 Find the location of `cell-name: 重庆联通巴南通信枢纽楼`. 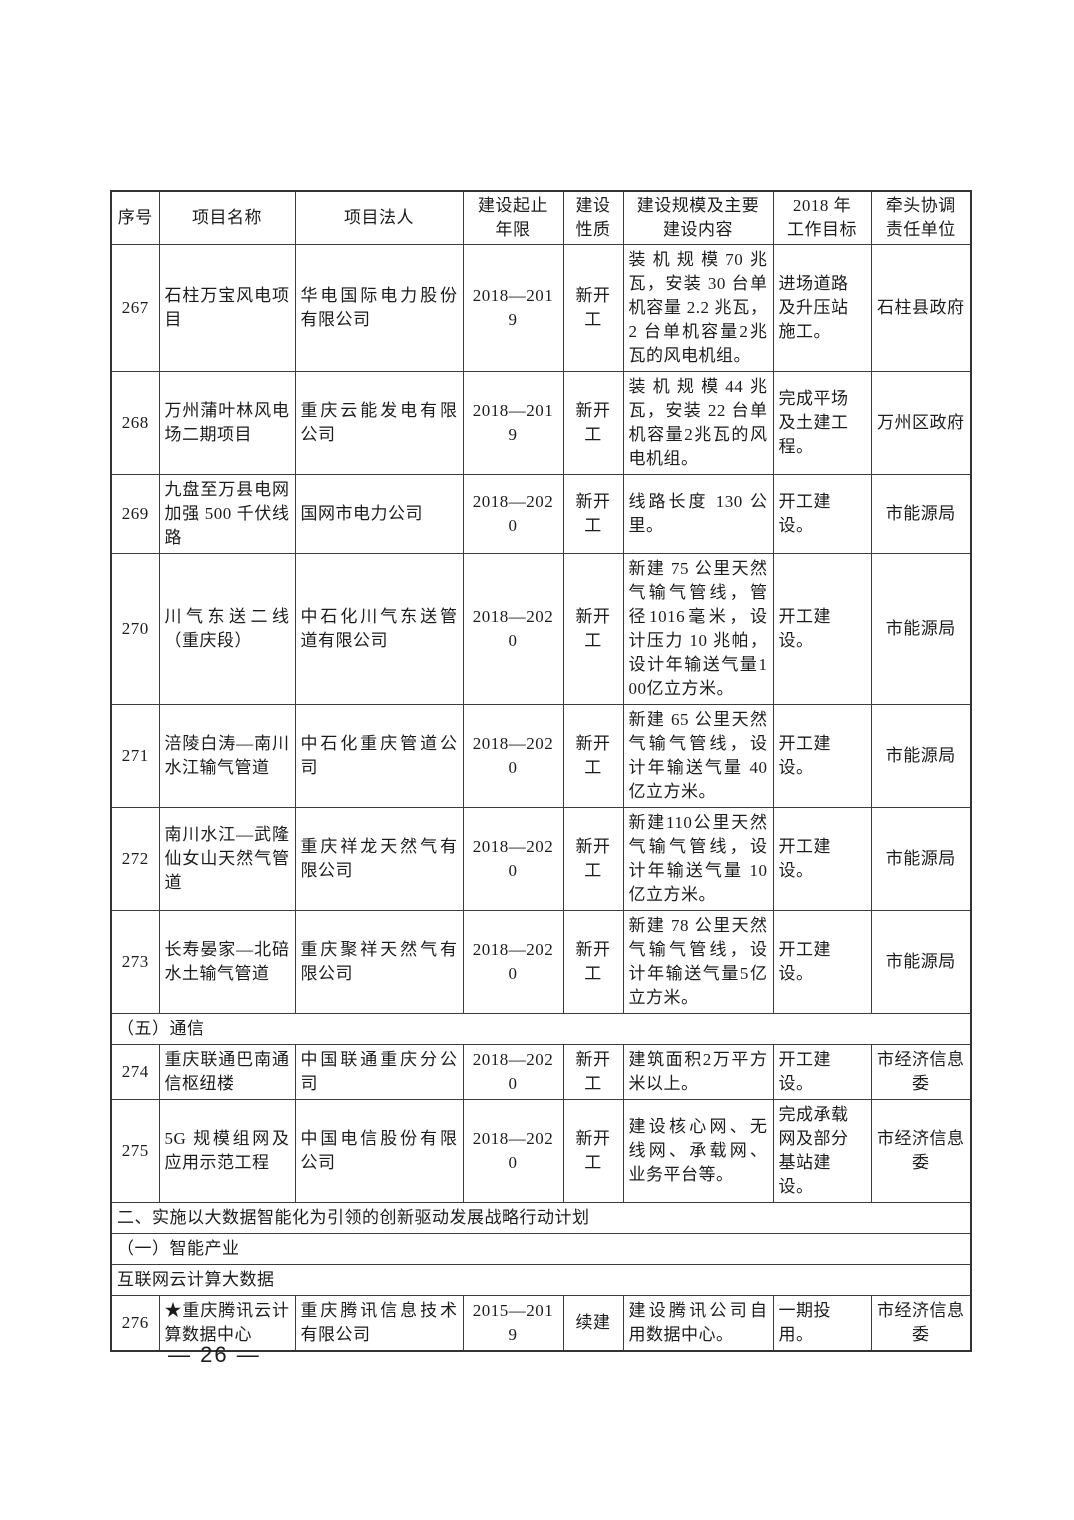

cell-name: 重庆联通巴南通信枢纽楼 is located at coordinates (227, 1072).